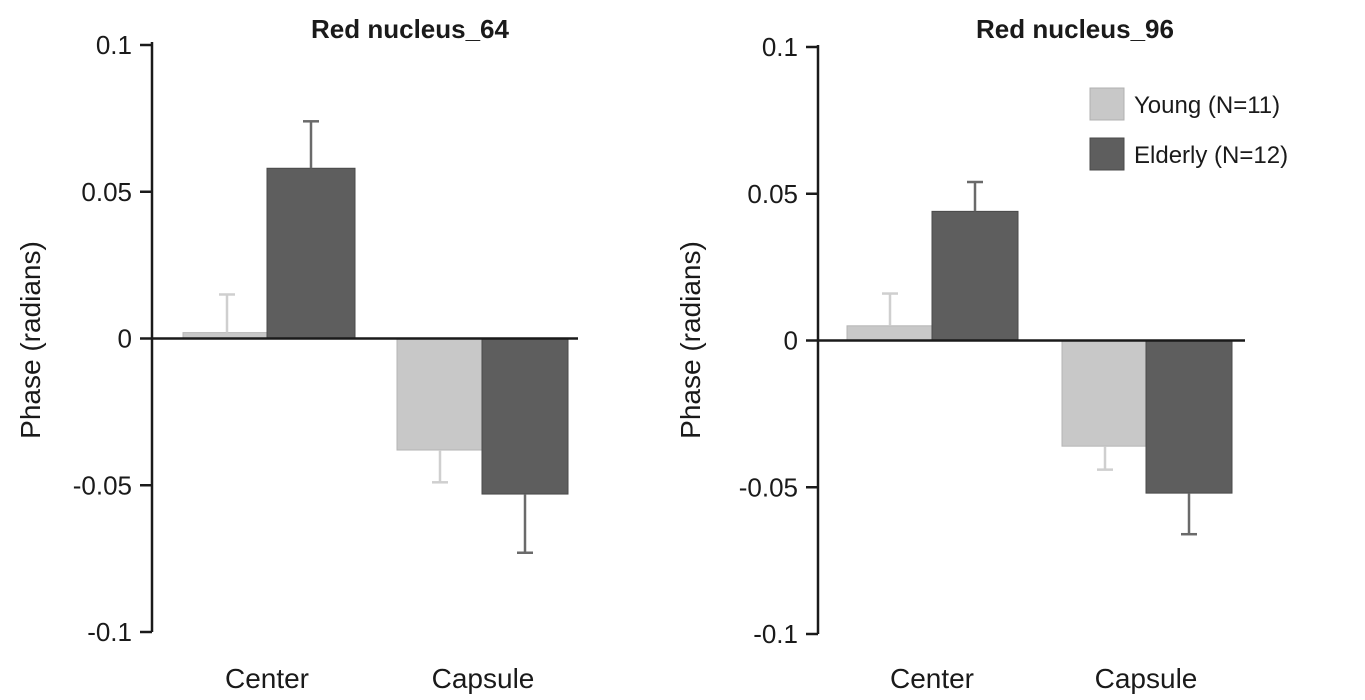 This screenshot has height=700, width=1365. I want to click on legend-swatch-elderly, so click(1107, 154).